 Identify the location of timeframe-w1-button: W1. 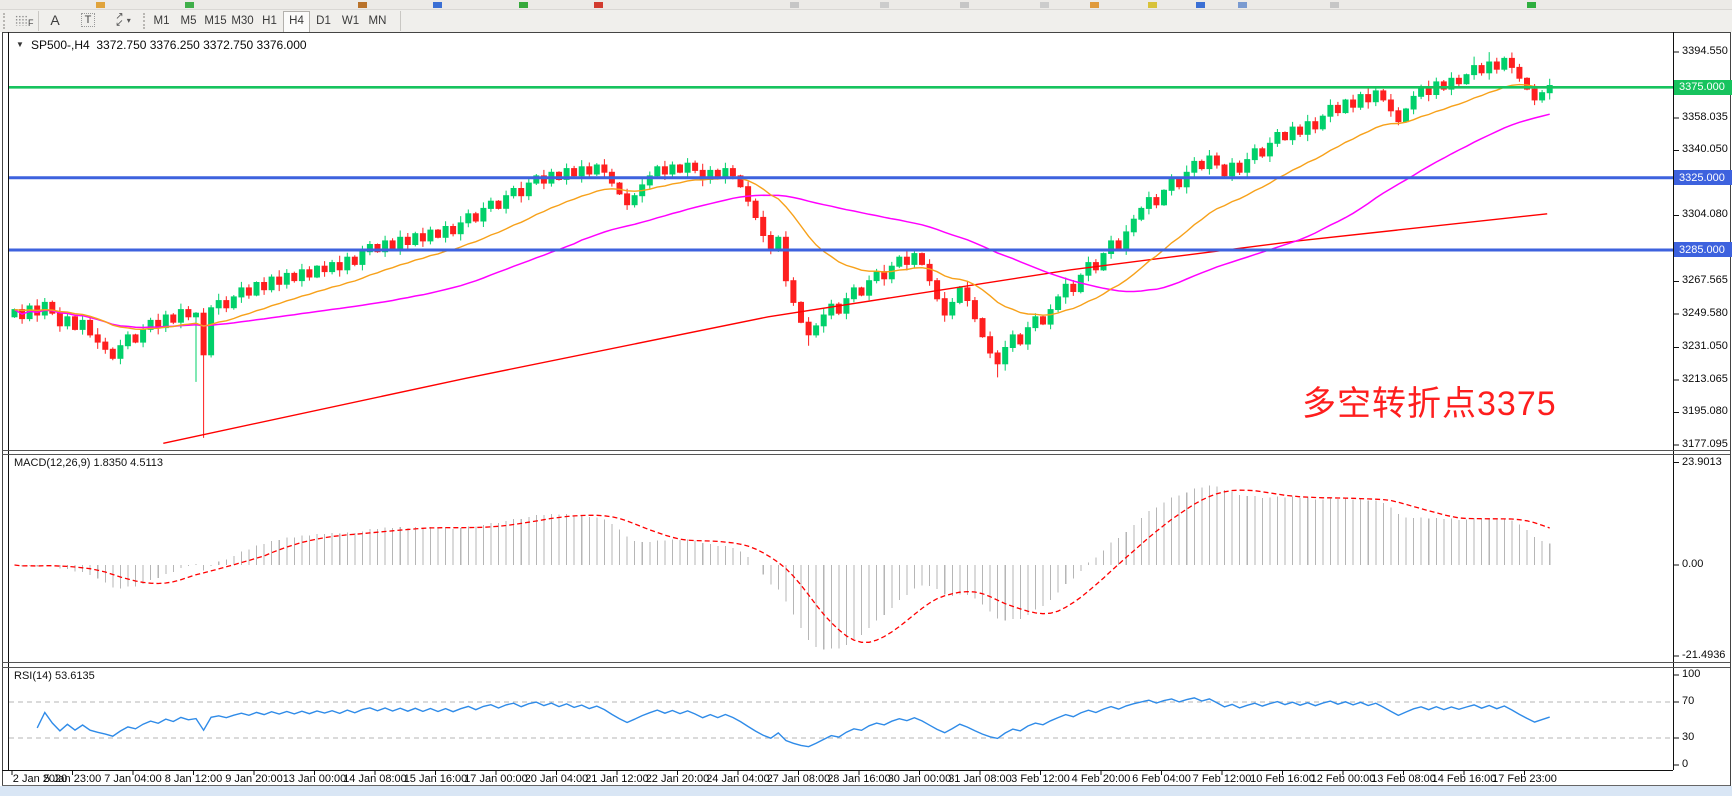
(350, 21).